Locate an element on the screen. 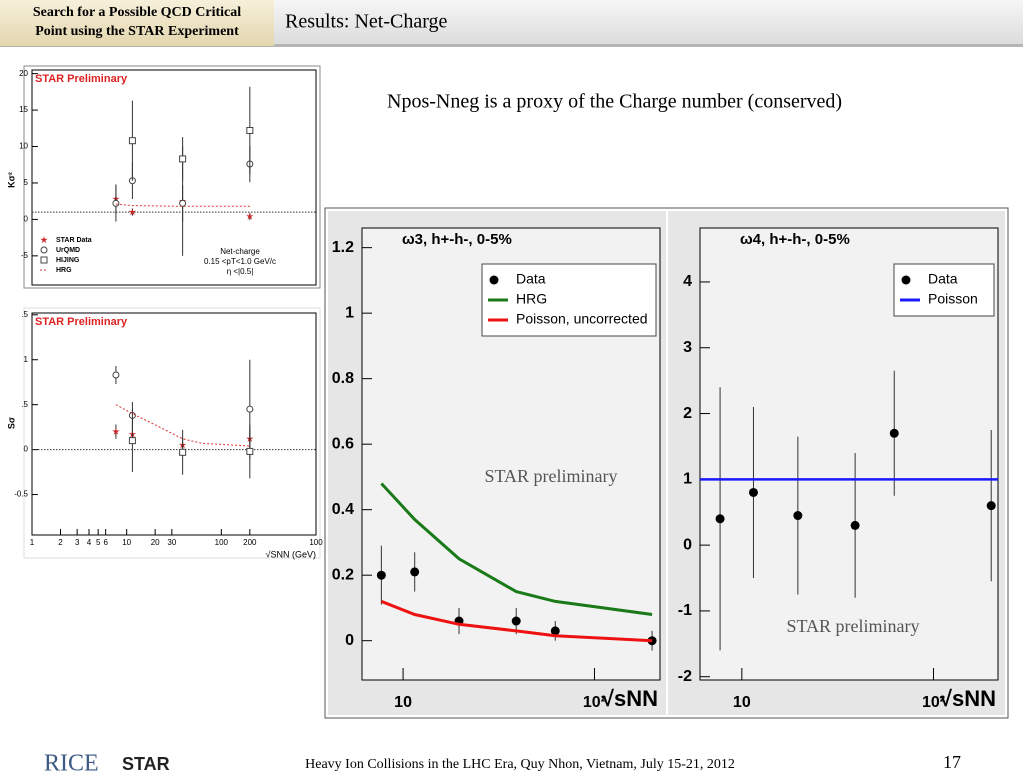  y-tick-label: 2 is located at coordinates (687, 413).